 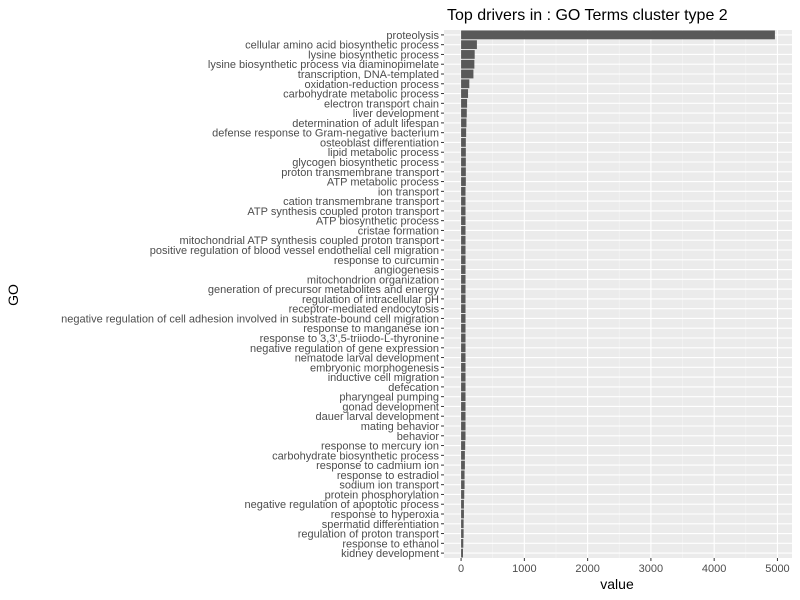 What do you see at coordinates (390, 554) in the screenshot?
I see `y-tick-label: kidney development` at bounding box center [390, 554].